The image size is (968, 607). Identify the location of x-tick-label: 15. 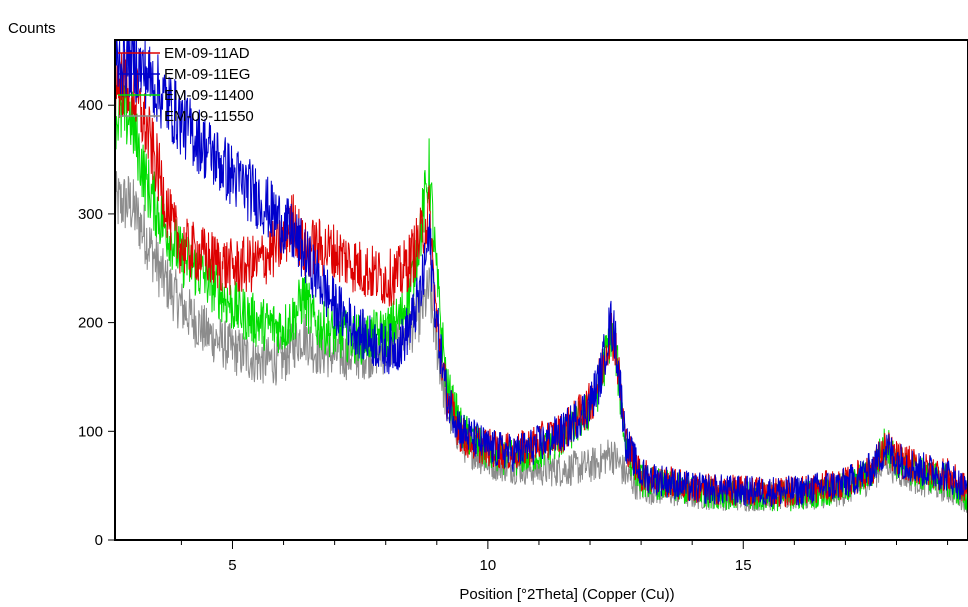
(743, 565).